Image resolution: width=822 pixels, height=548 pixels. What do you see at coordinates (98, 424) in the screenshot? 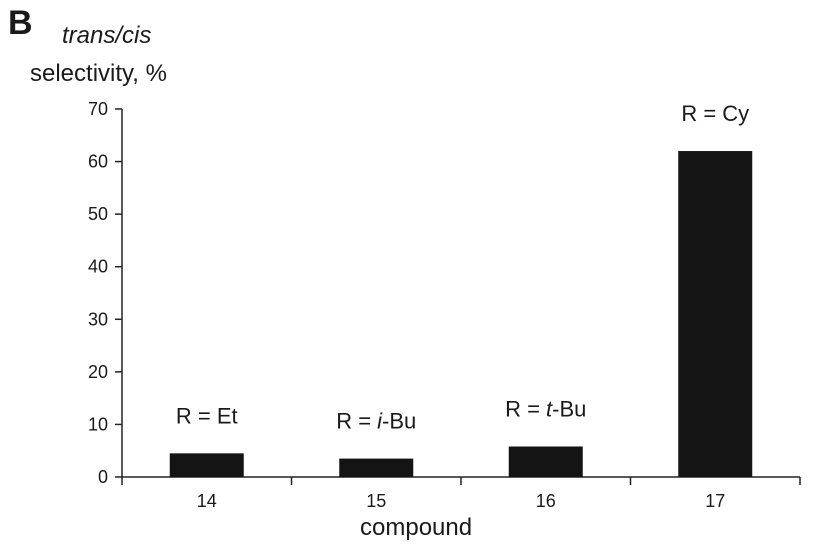
I see `y-tick-label: 10` at bounding box center [98, 424].